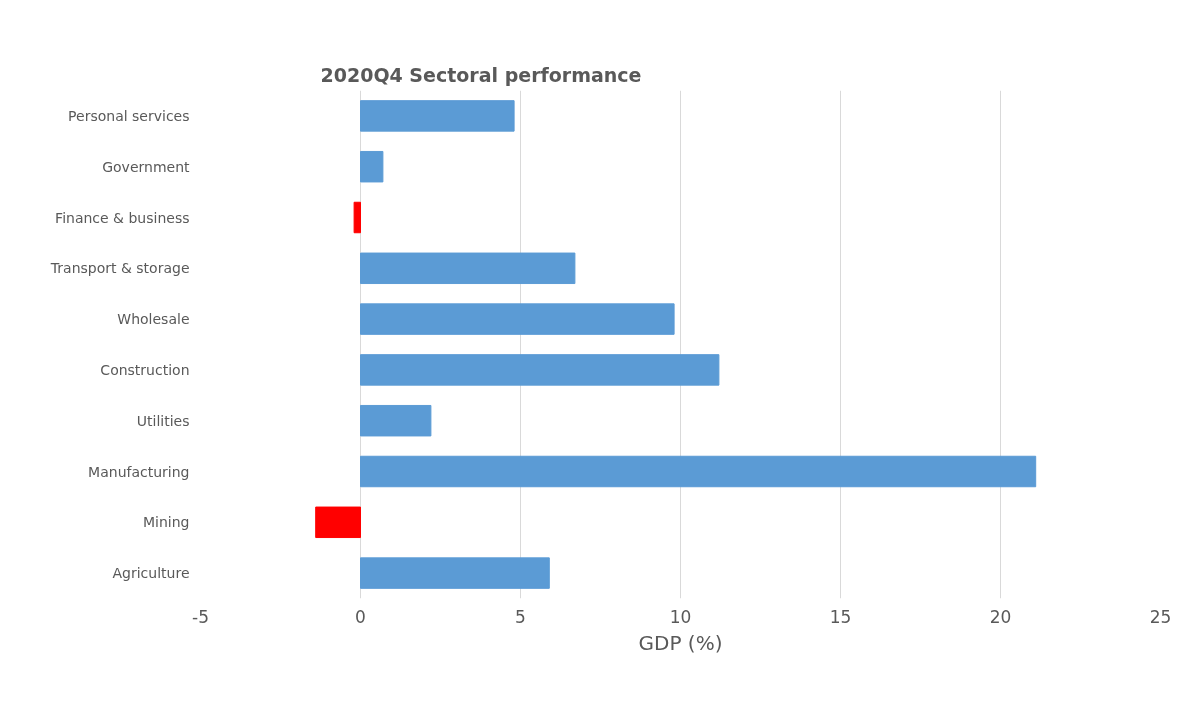 The height and width of the screenshot is (702, 1195). What do you see at coordinates (840, 616) in the screenshot?
I see `x-tick-label: 15` at bounding box center [840, 616].